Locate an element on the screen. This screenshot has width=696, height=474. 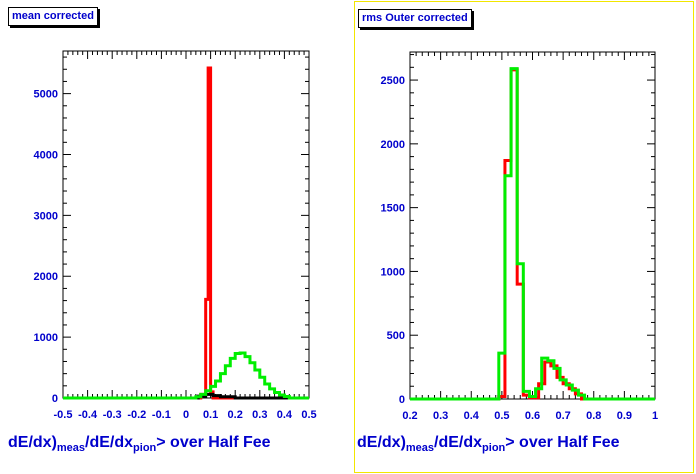
right-xlabel-part-3: > over Half Fee is located at coordinates (562, 442).